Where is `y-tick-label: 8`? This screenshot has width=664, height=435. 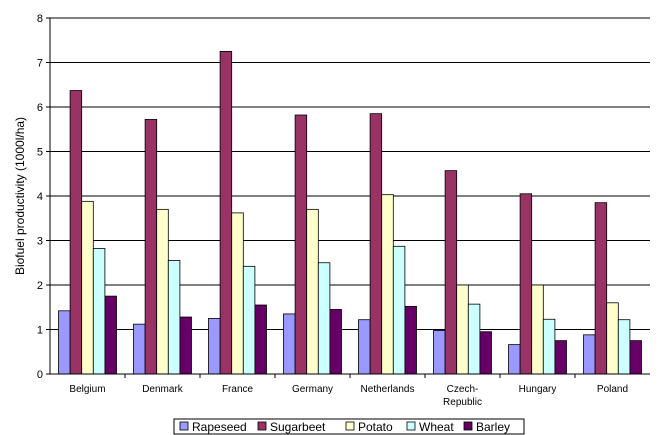 y-tick-label: 8 is located at coordinates (40, 19).